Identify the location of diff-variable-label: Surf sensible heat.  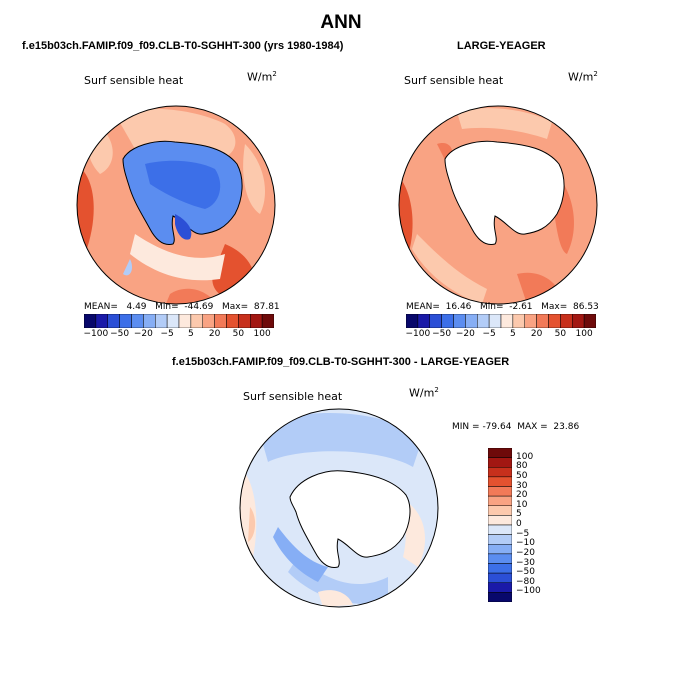
(293, 396).